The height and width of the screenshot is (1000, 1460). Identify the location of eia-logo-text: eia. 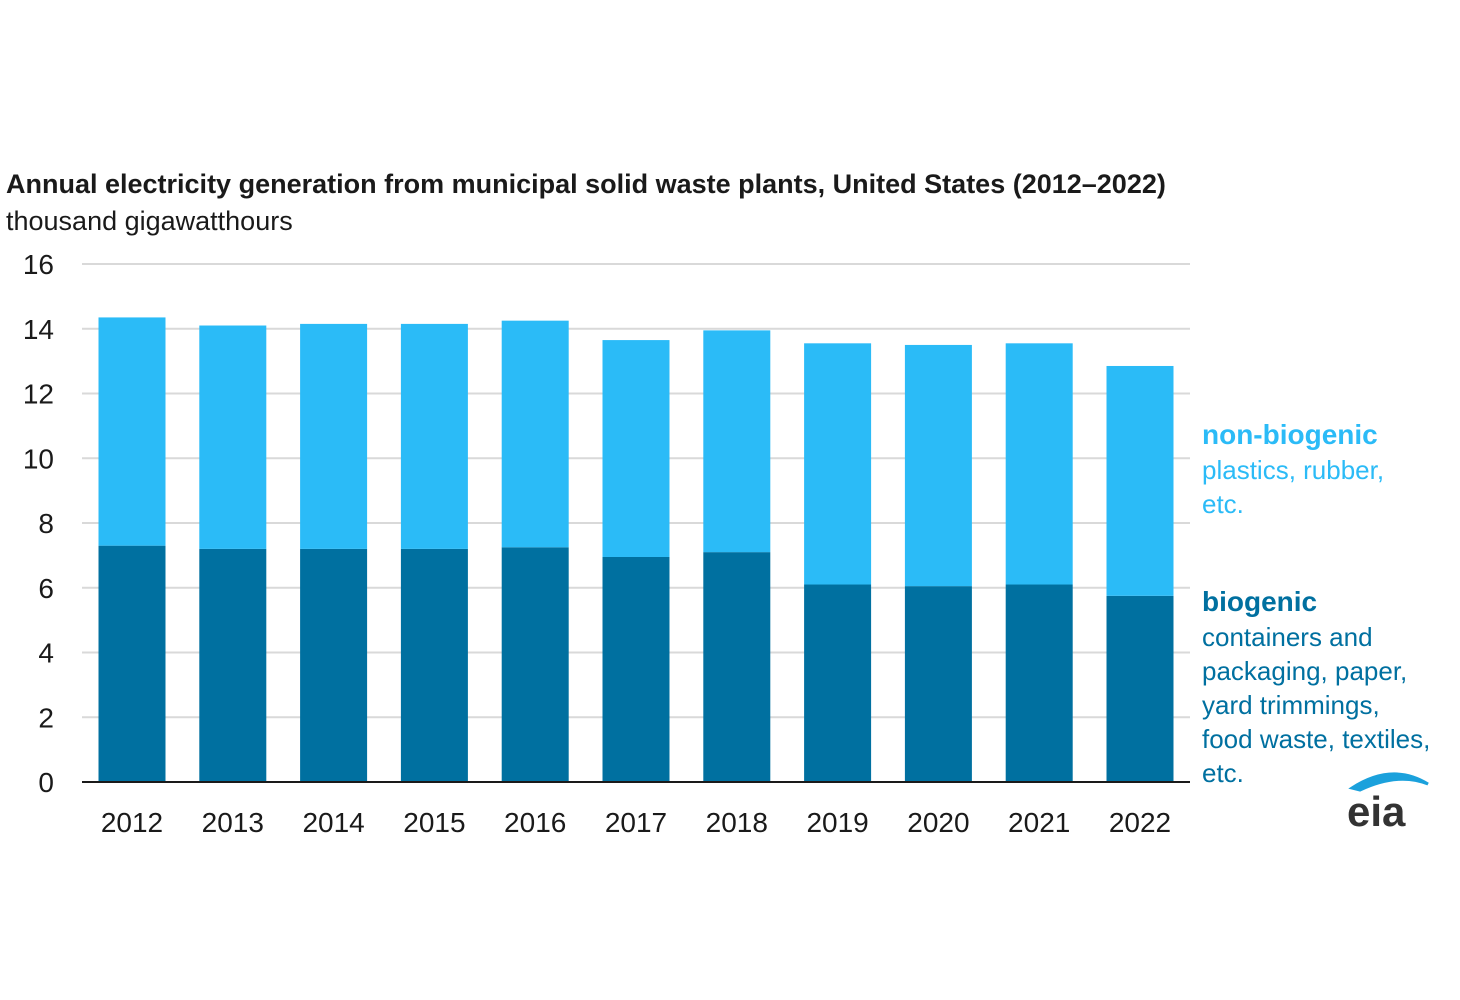
(1376, 811).